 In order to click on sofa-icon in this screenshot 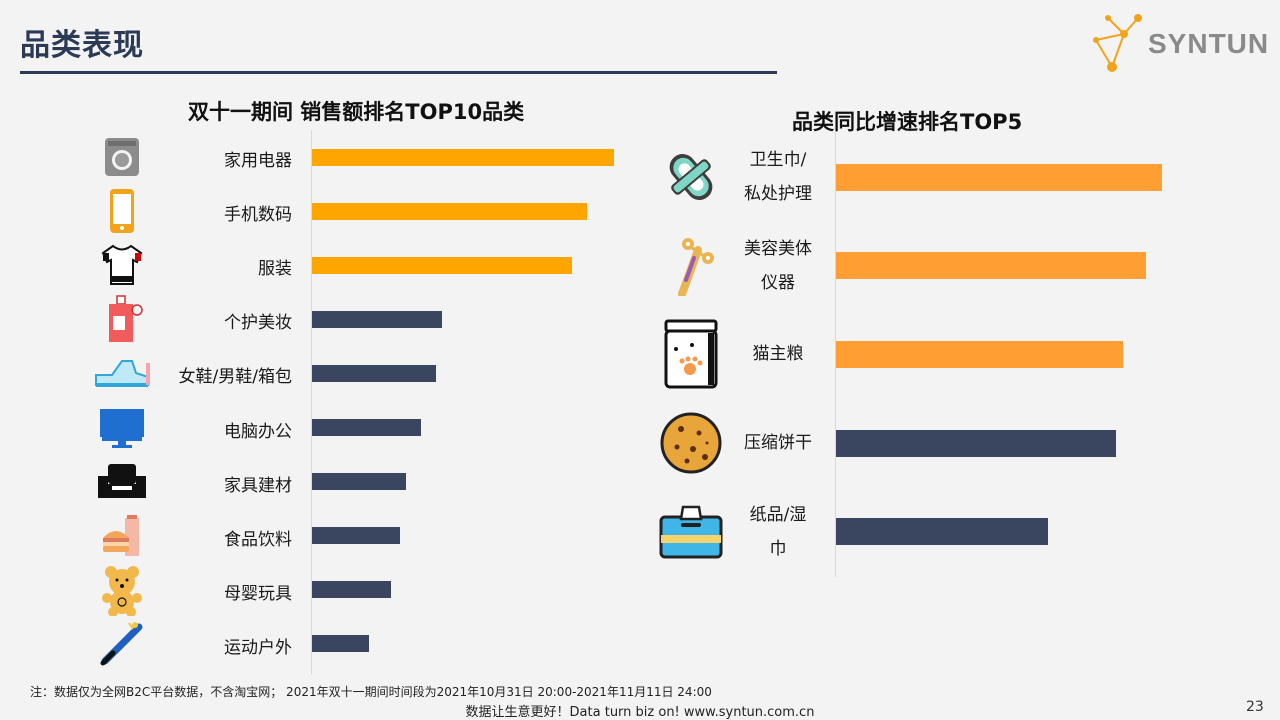, I will do `click(122, 484)`.